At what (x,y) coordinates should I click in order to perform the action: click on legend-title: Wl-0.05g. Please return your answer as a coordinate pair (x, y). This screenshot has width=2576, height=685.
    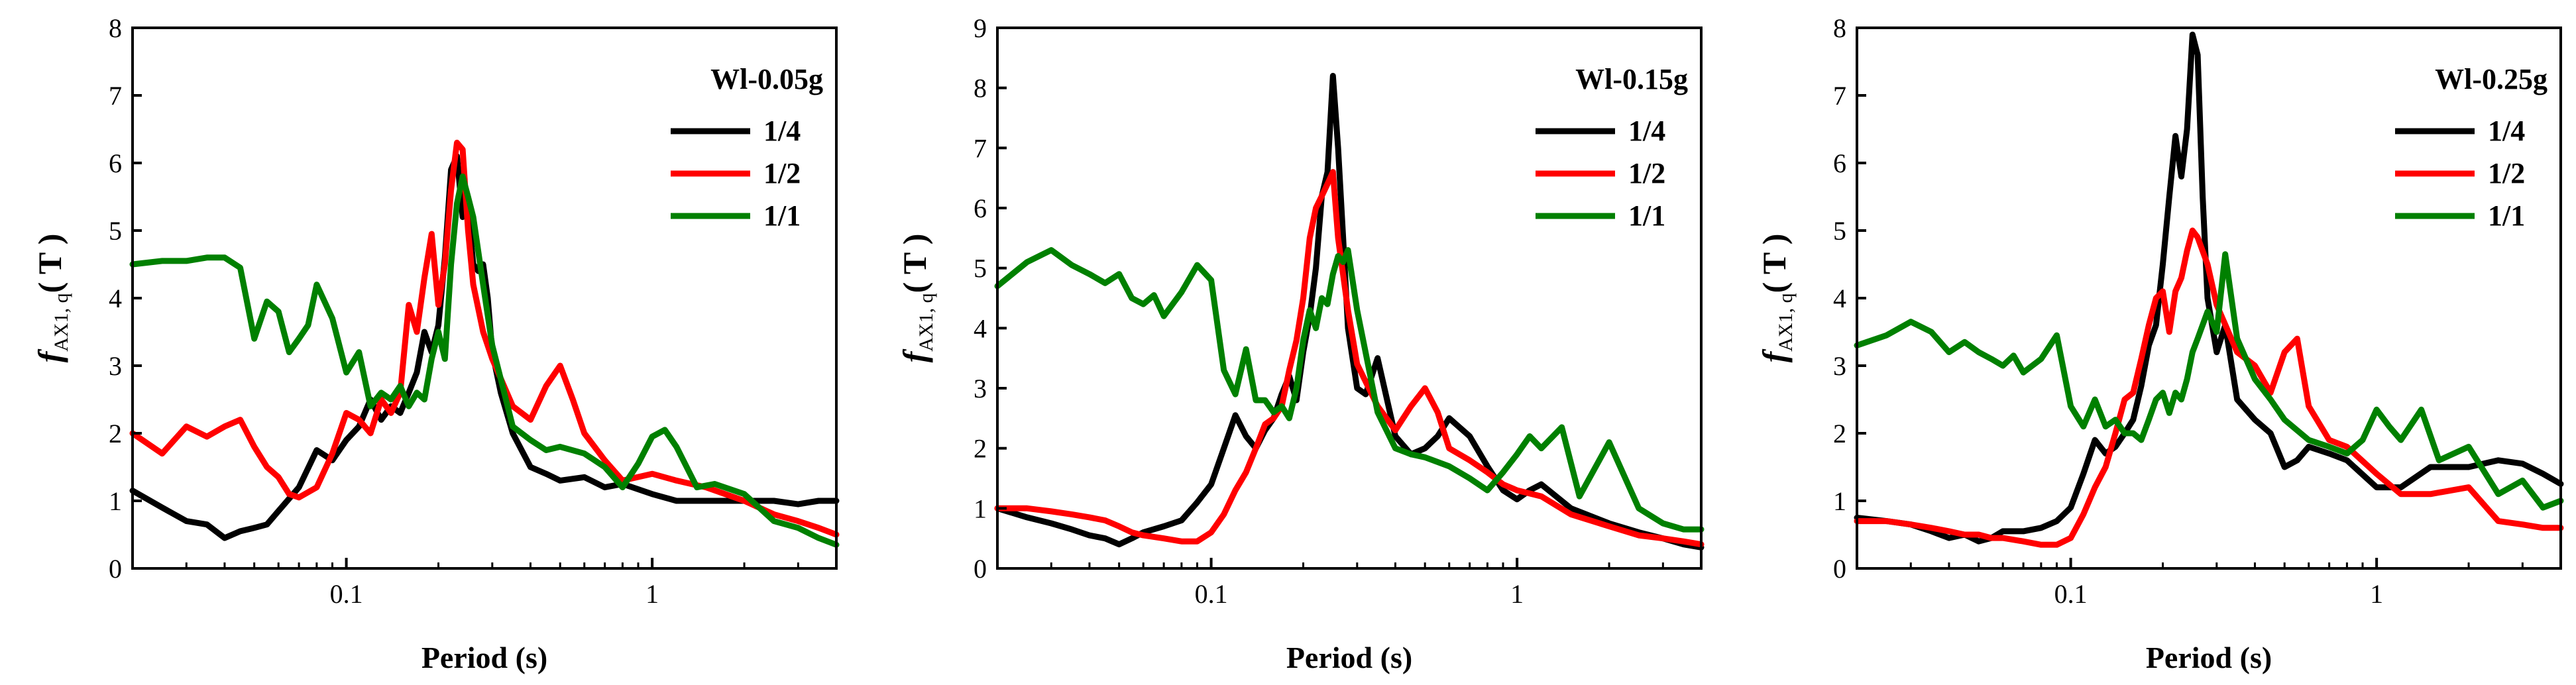
    Looking at the image, I should click on (767, 79).